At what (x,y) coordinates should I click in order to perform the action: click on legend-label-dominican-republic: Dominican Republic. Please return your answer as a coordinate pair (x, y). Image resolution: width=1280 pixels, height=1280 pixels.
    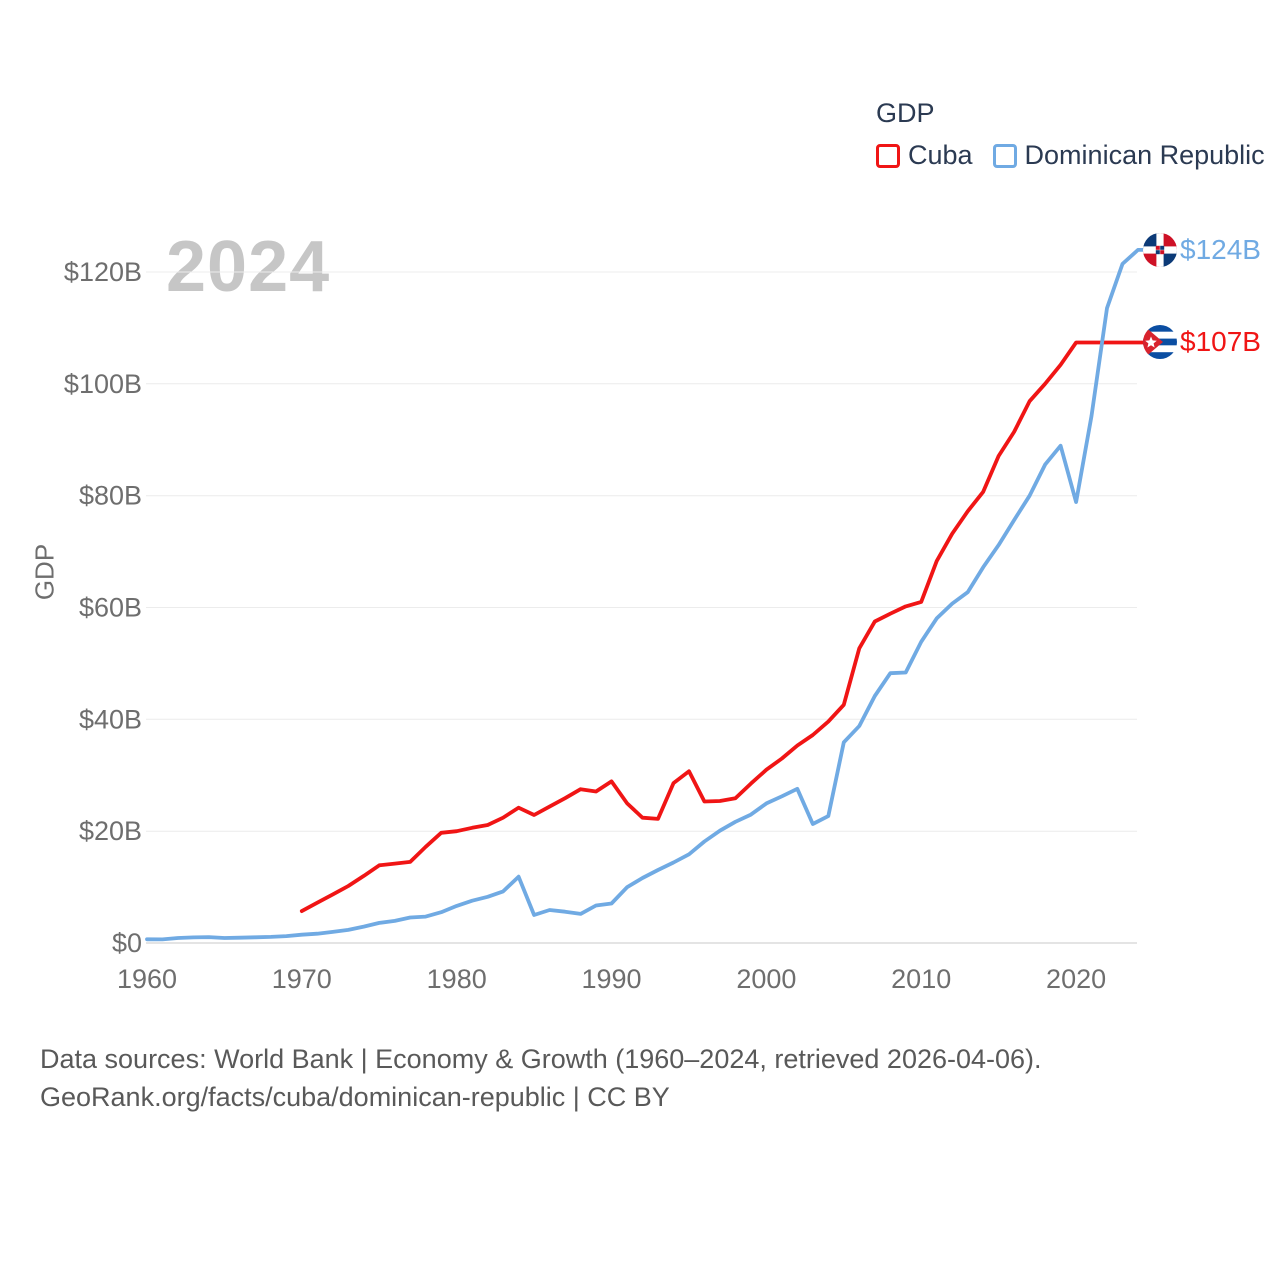
    Looking at the image, I should click on (1144, 155).